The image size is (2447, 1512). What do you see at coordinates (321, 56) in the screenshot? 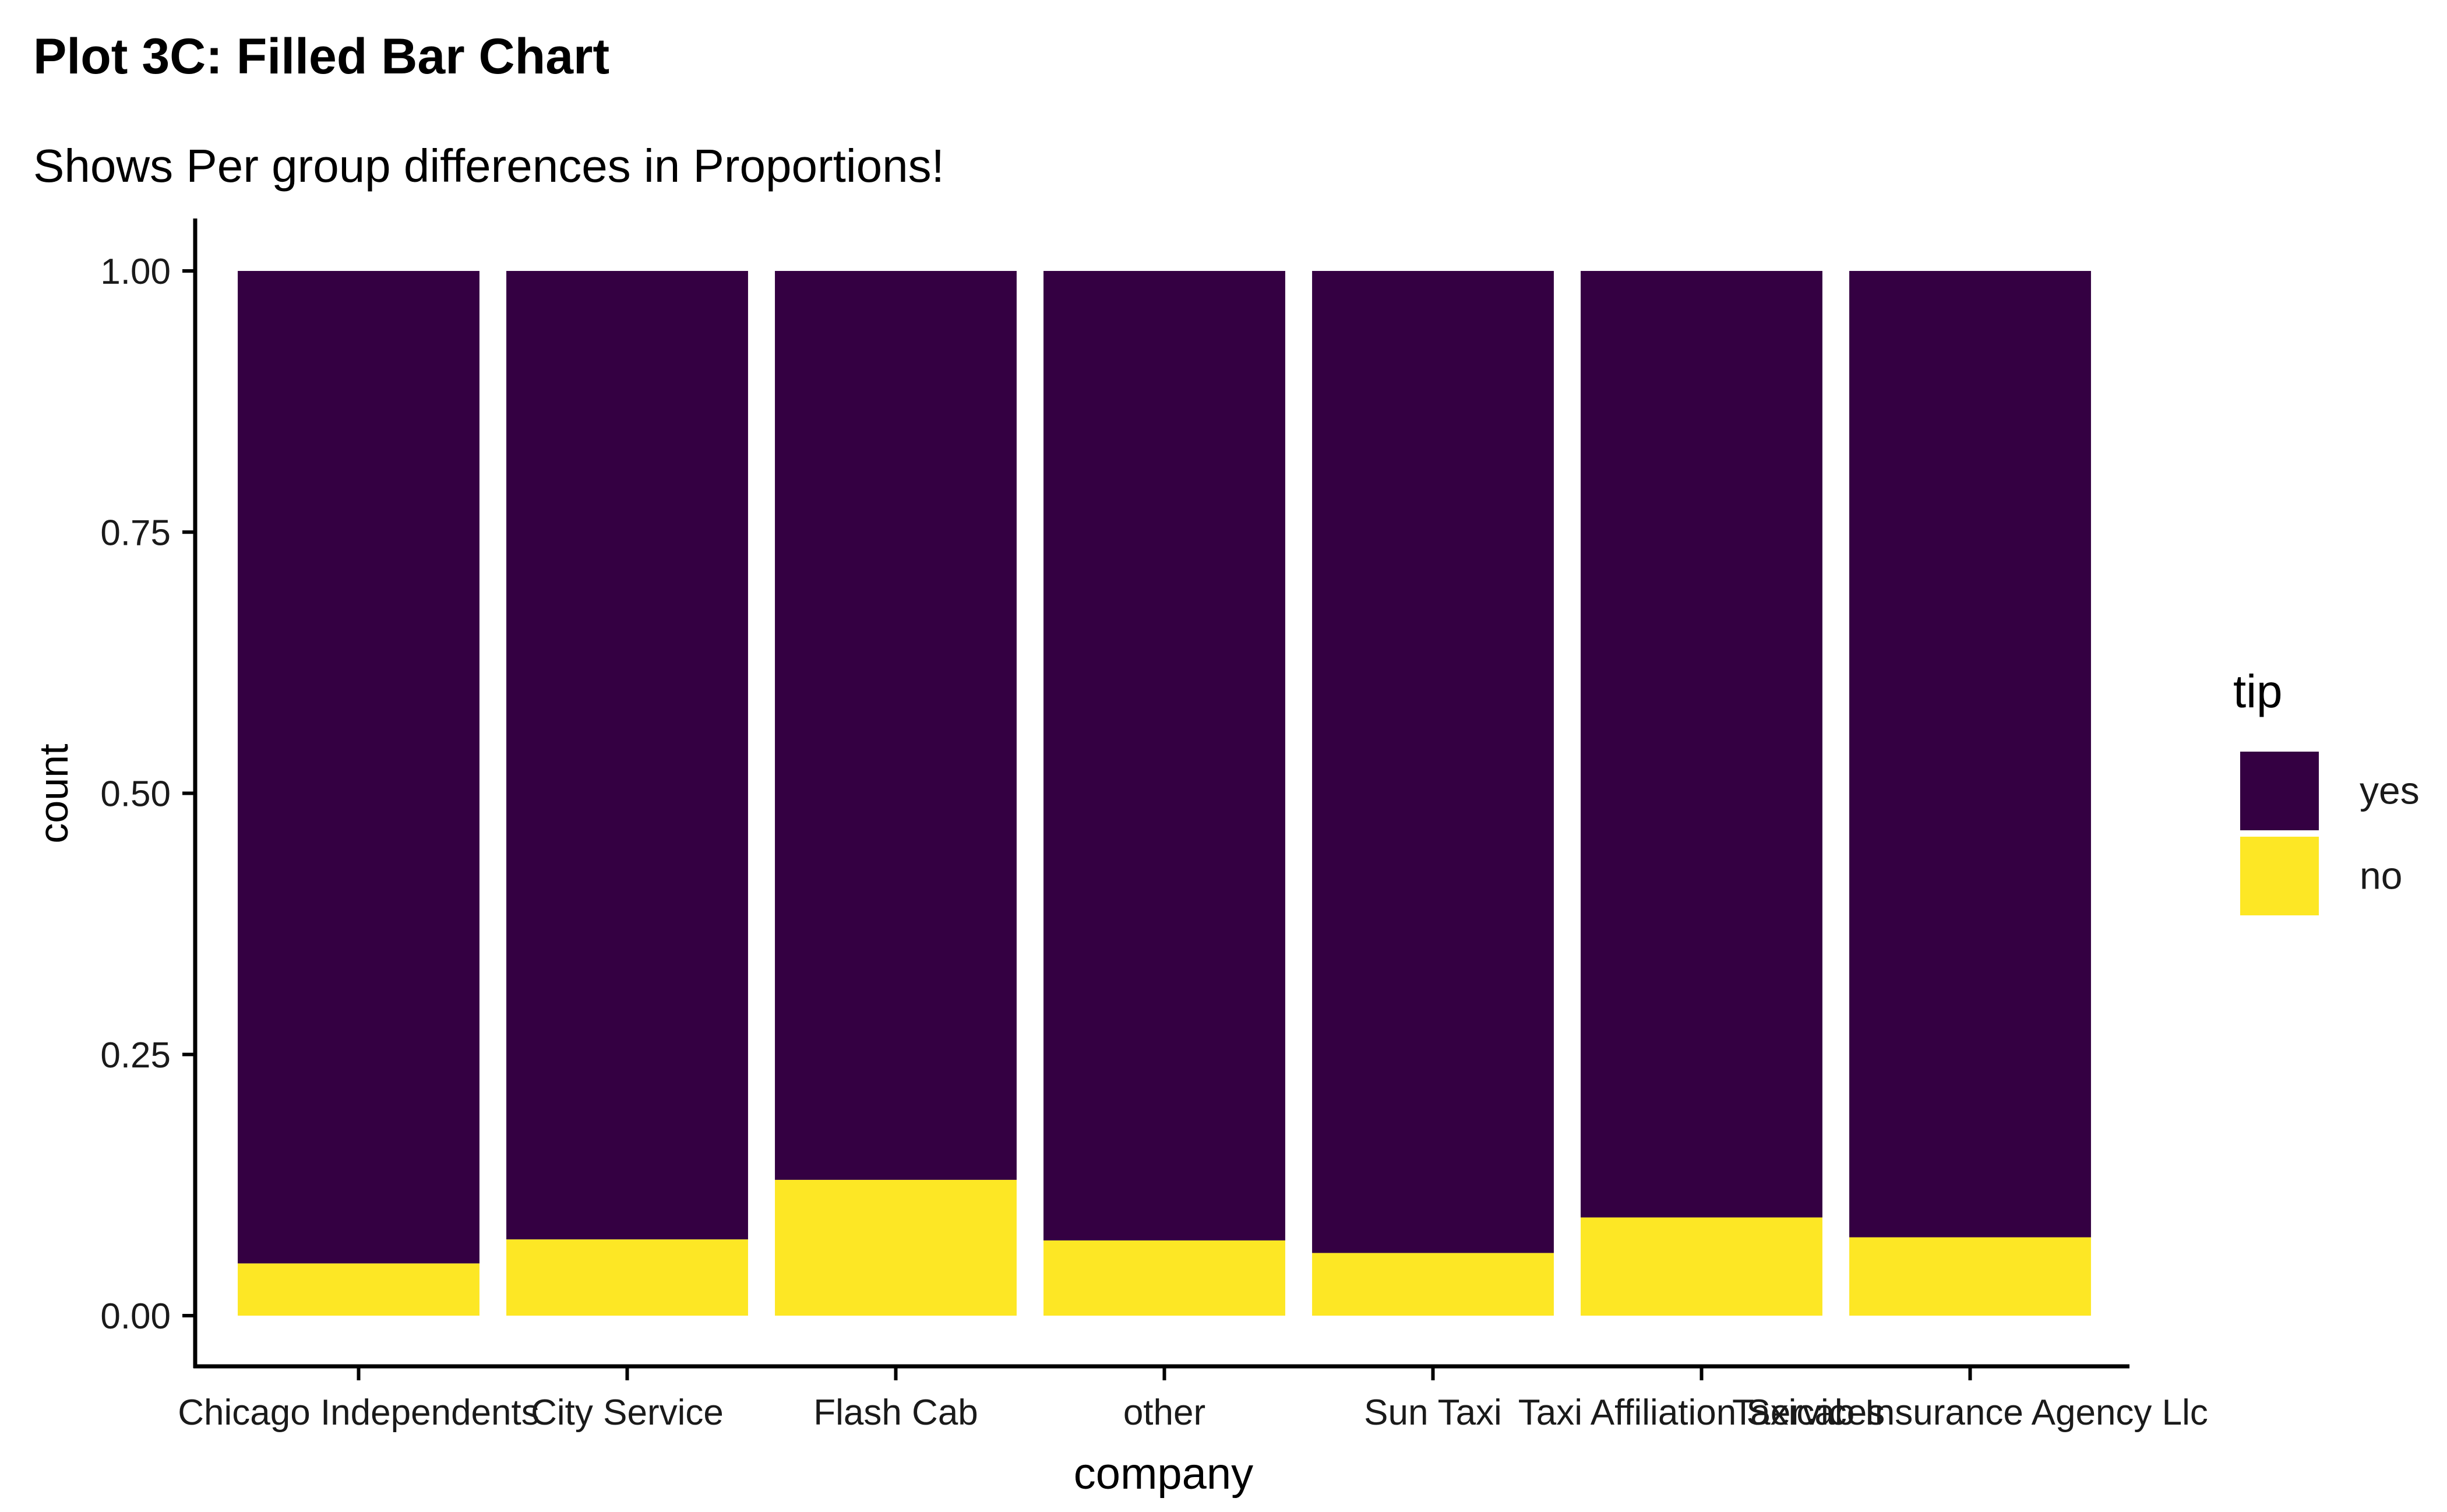
I see `chart-title: Plot 3C: Filled Bar Chart` at bounding box center [321, 56].